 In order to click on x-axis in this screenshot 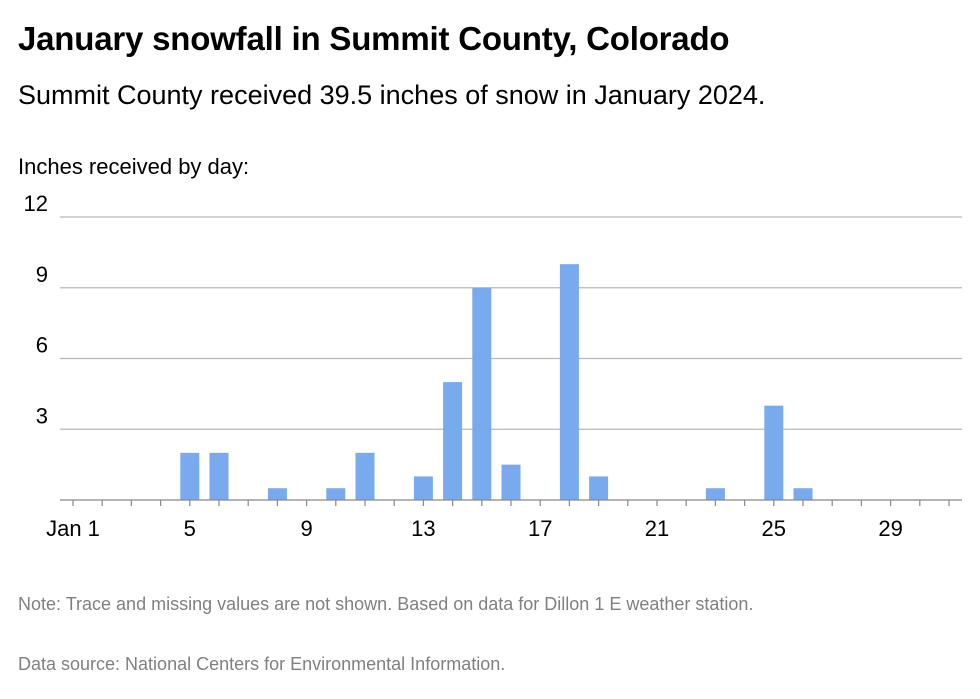, I will do `click(511, 502)`.